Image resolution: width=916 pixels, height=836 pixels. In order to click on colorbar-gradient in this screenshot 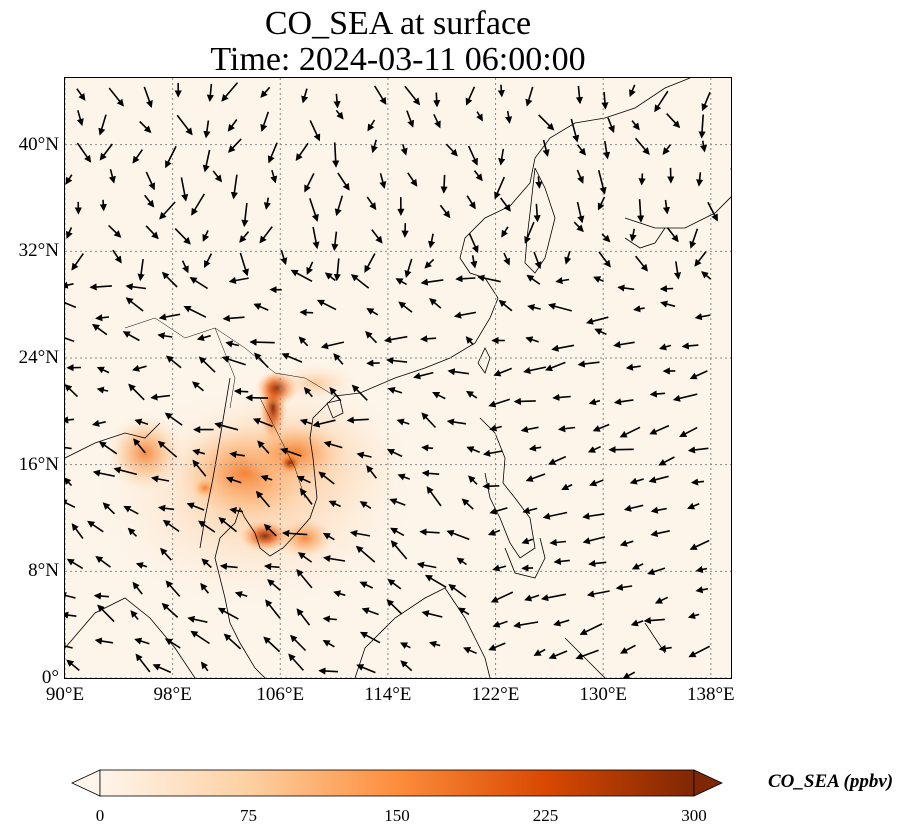, I will do `click(397, 783)`.